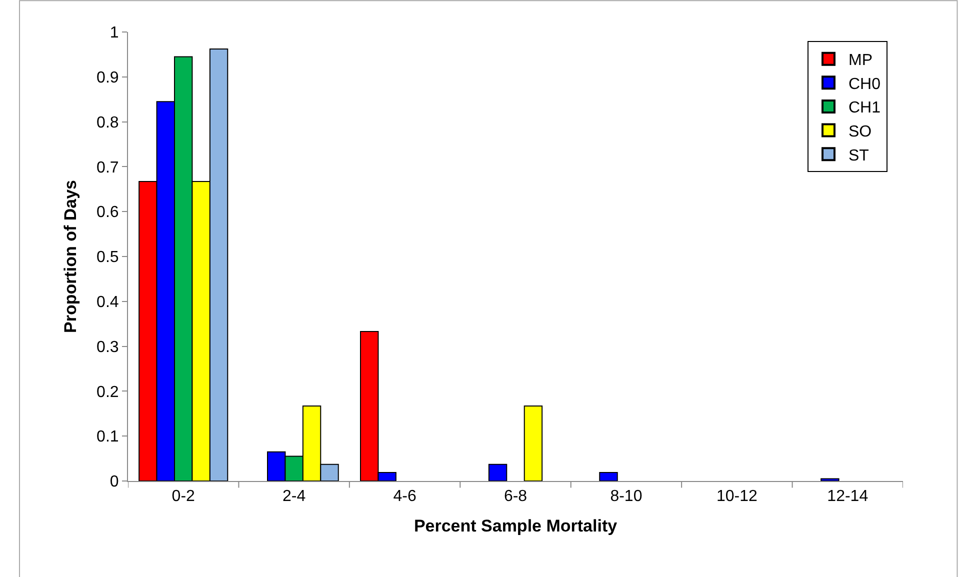  I want to click on legend-label: ST, so click(859, 155).